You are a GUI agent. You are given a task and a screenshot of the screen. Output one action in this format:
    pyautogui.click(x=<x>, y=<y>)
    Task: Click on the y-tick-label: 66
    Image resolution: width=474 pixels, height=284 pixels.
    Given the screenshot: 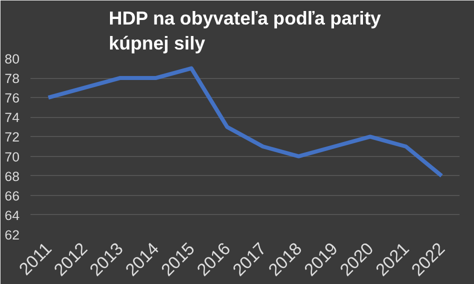 What is the action you would take?
    pyautogui.click(x=12, y=196)
    